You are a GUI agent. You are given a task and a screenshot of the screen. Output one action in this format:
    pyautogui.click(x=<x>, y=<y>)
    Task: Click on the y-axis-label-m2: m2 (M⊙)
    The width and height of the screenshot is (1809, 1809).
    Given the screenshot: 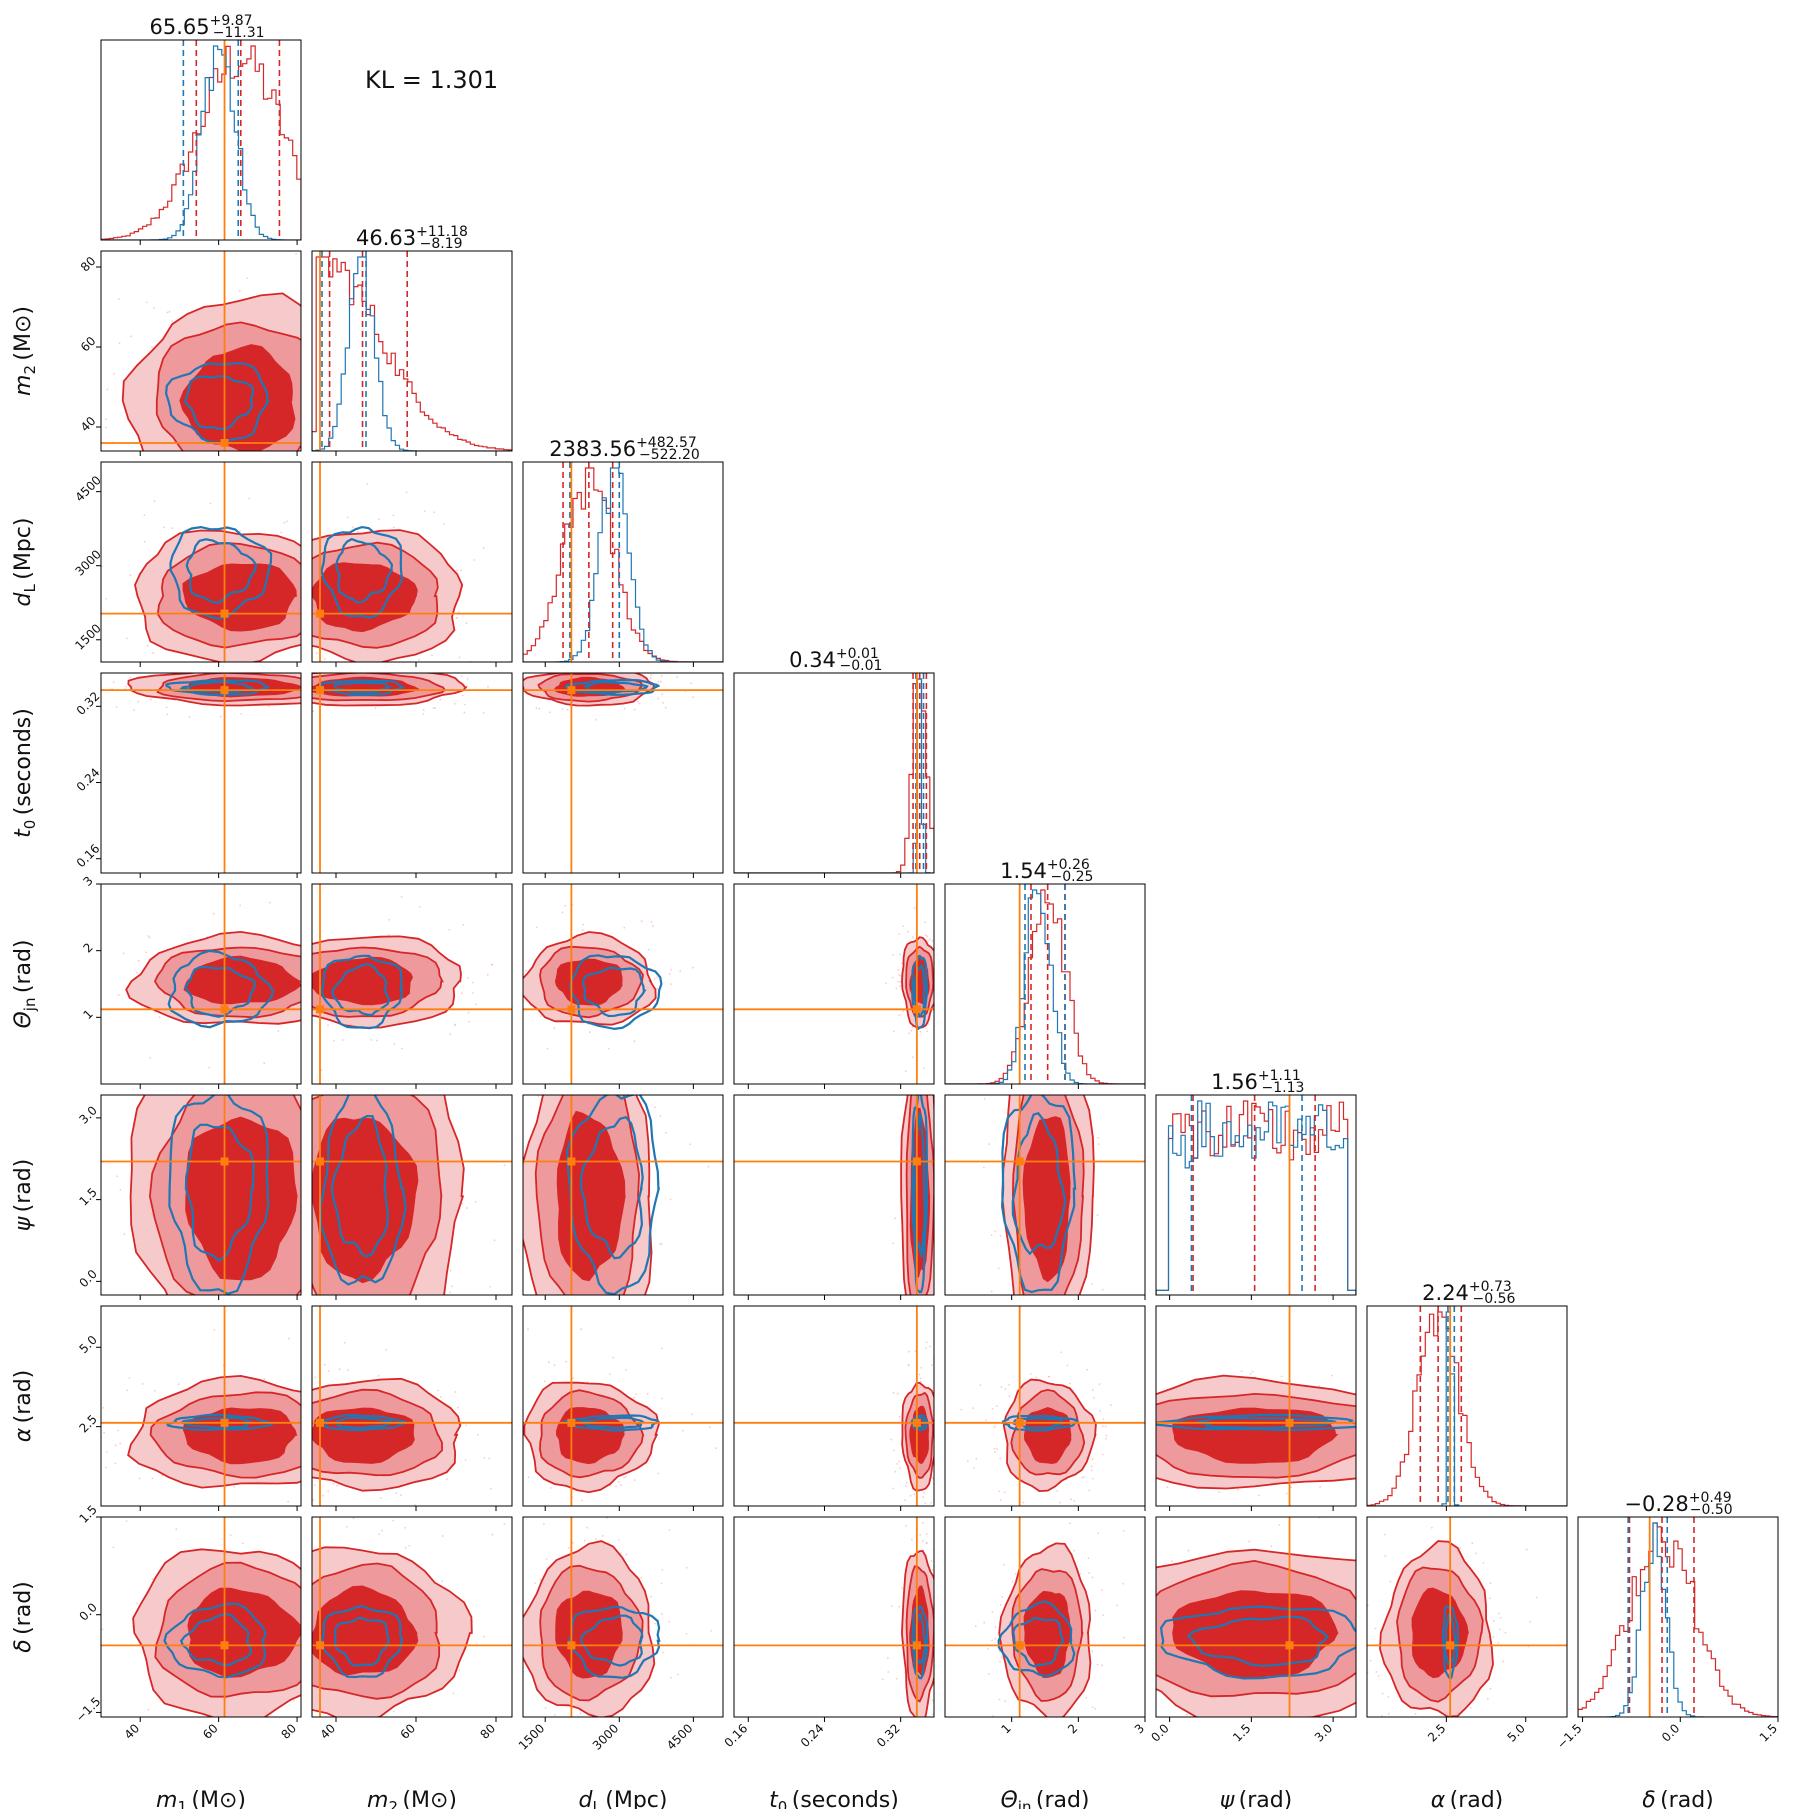 What is the action you would take?
    pyautogui.click(x=25, y=351)
    